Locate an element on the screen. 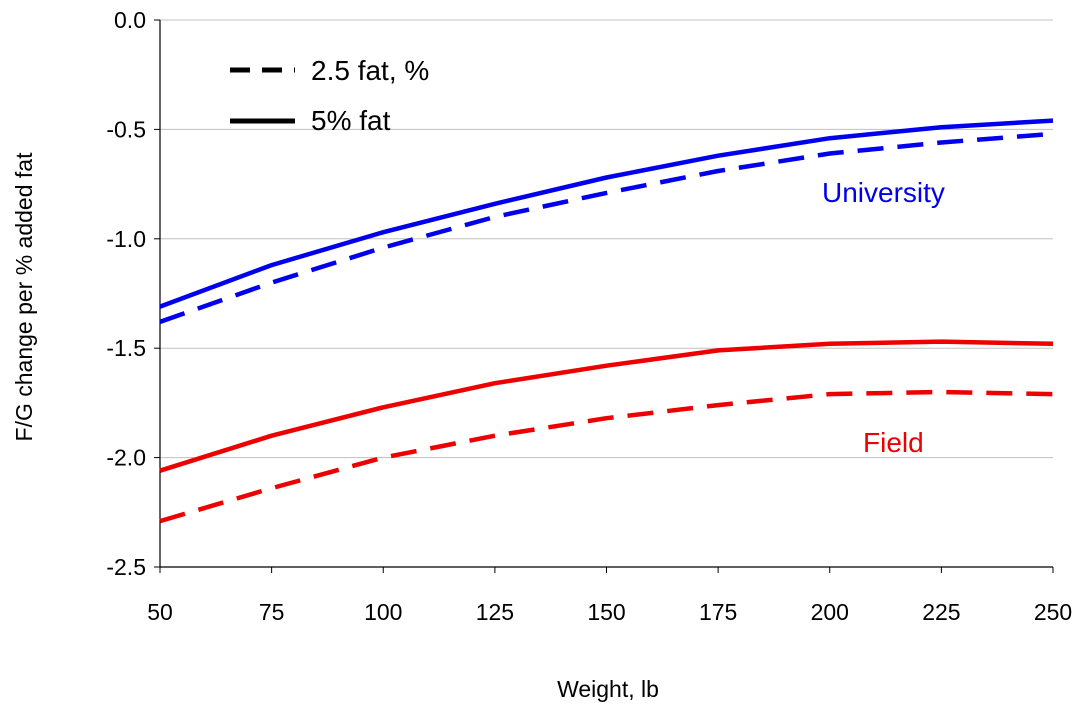 This screenshot has height=706, width=1085. x-tick-label: 175 is located at coordinates (718, 612).